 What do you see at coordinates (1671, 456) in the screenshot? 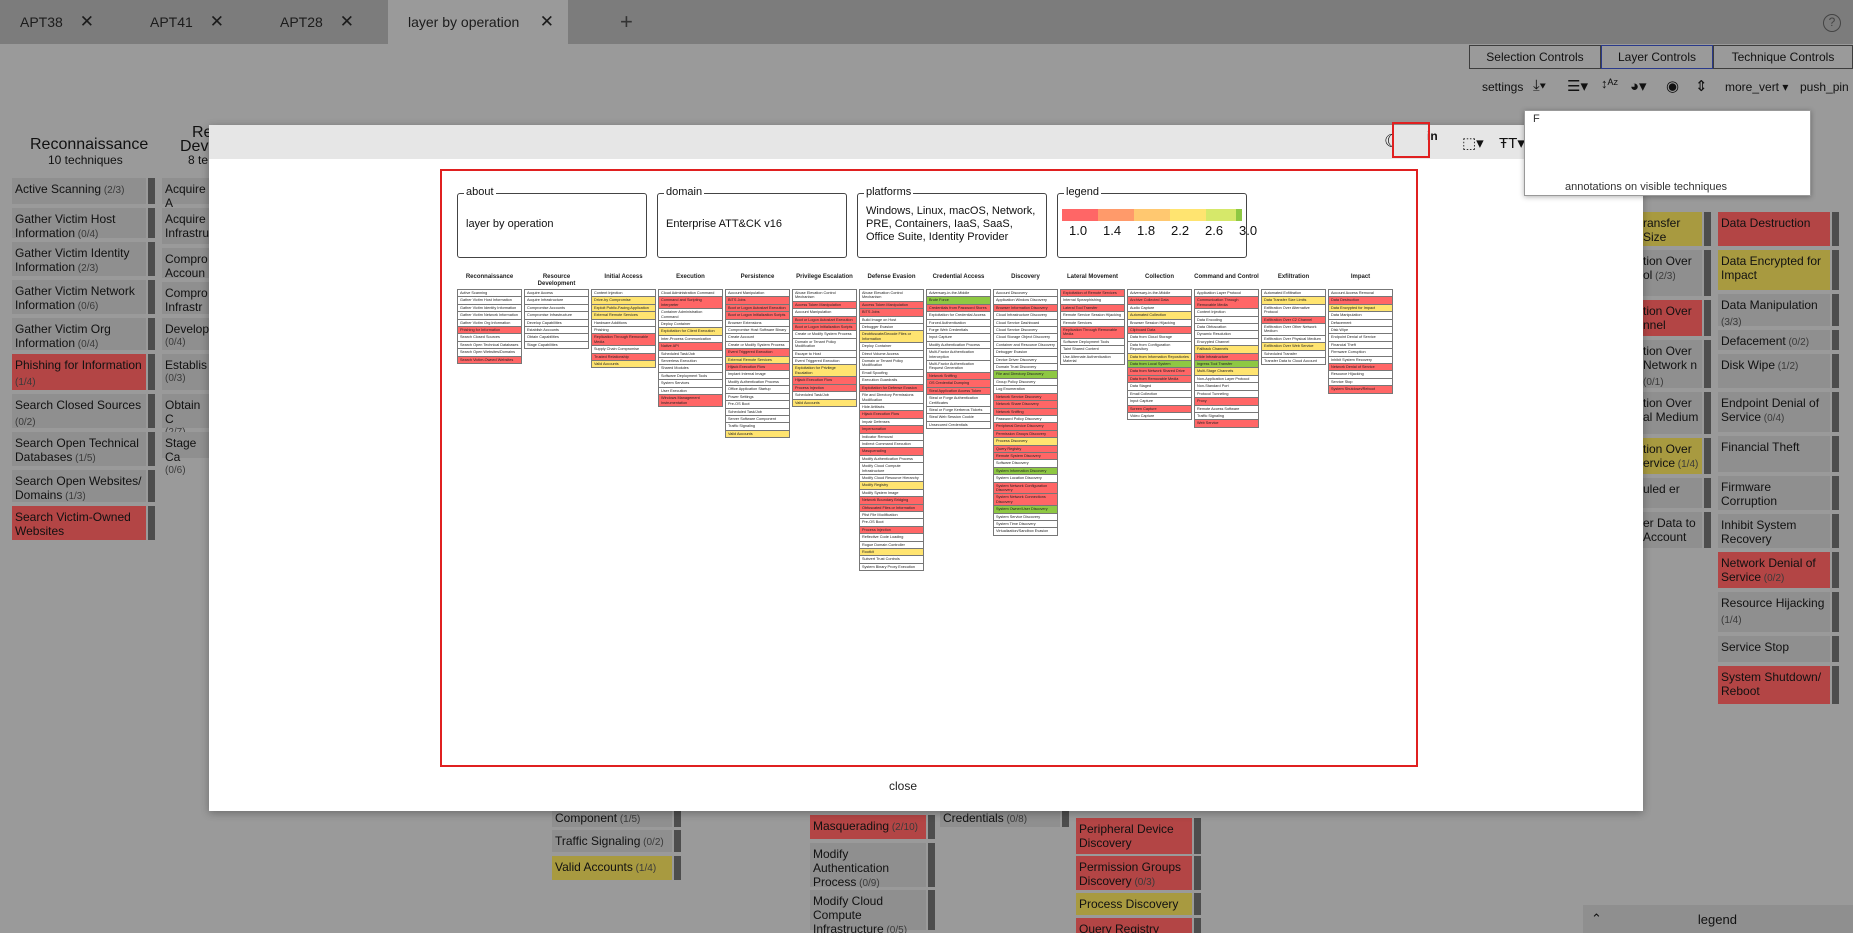
I see `technique-cell: tion Over ervice (1/4)` at bounding box center [1671, 456].